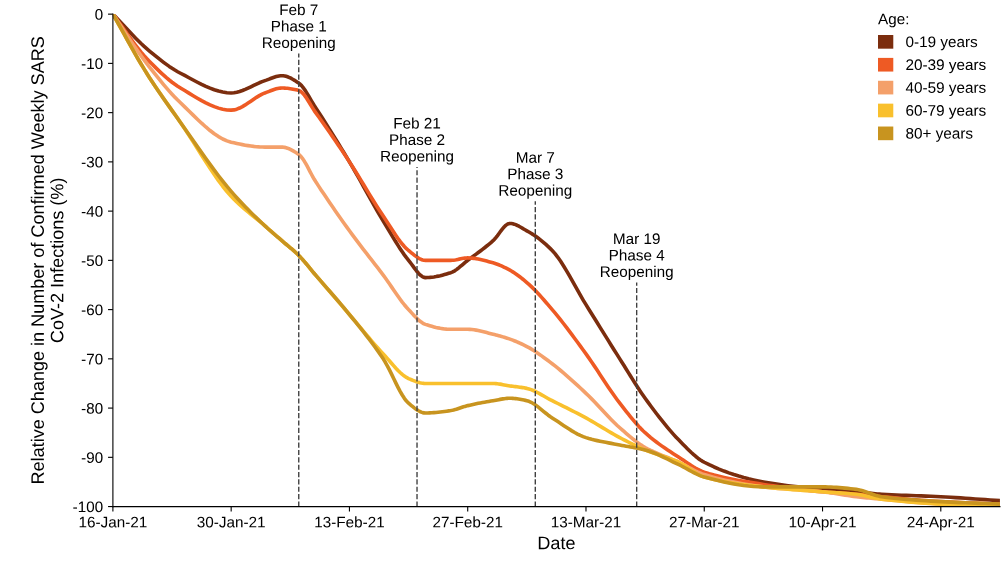 The height and width of the screenshot is (566, 1008). What do you see at coordinates (349, 522) in the screenshot?
I see `x-tick-label: 13-Feb-21` at bounding box center [349, 522].